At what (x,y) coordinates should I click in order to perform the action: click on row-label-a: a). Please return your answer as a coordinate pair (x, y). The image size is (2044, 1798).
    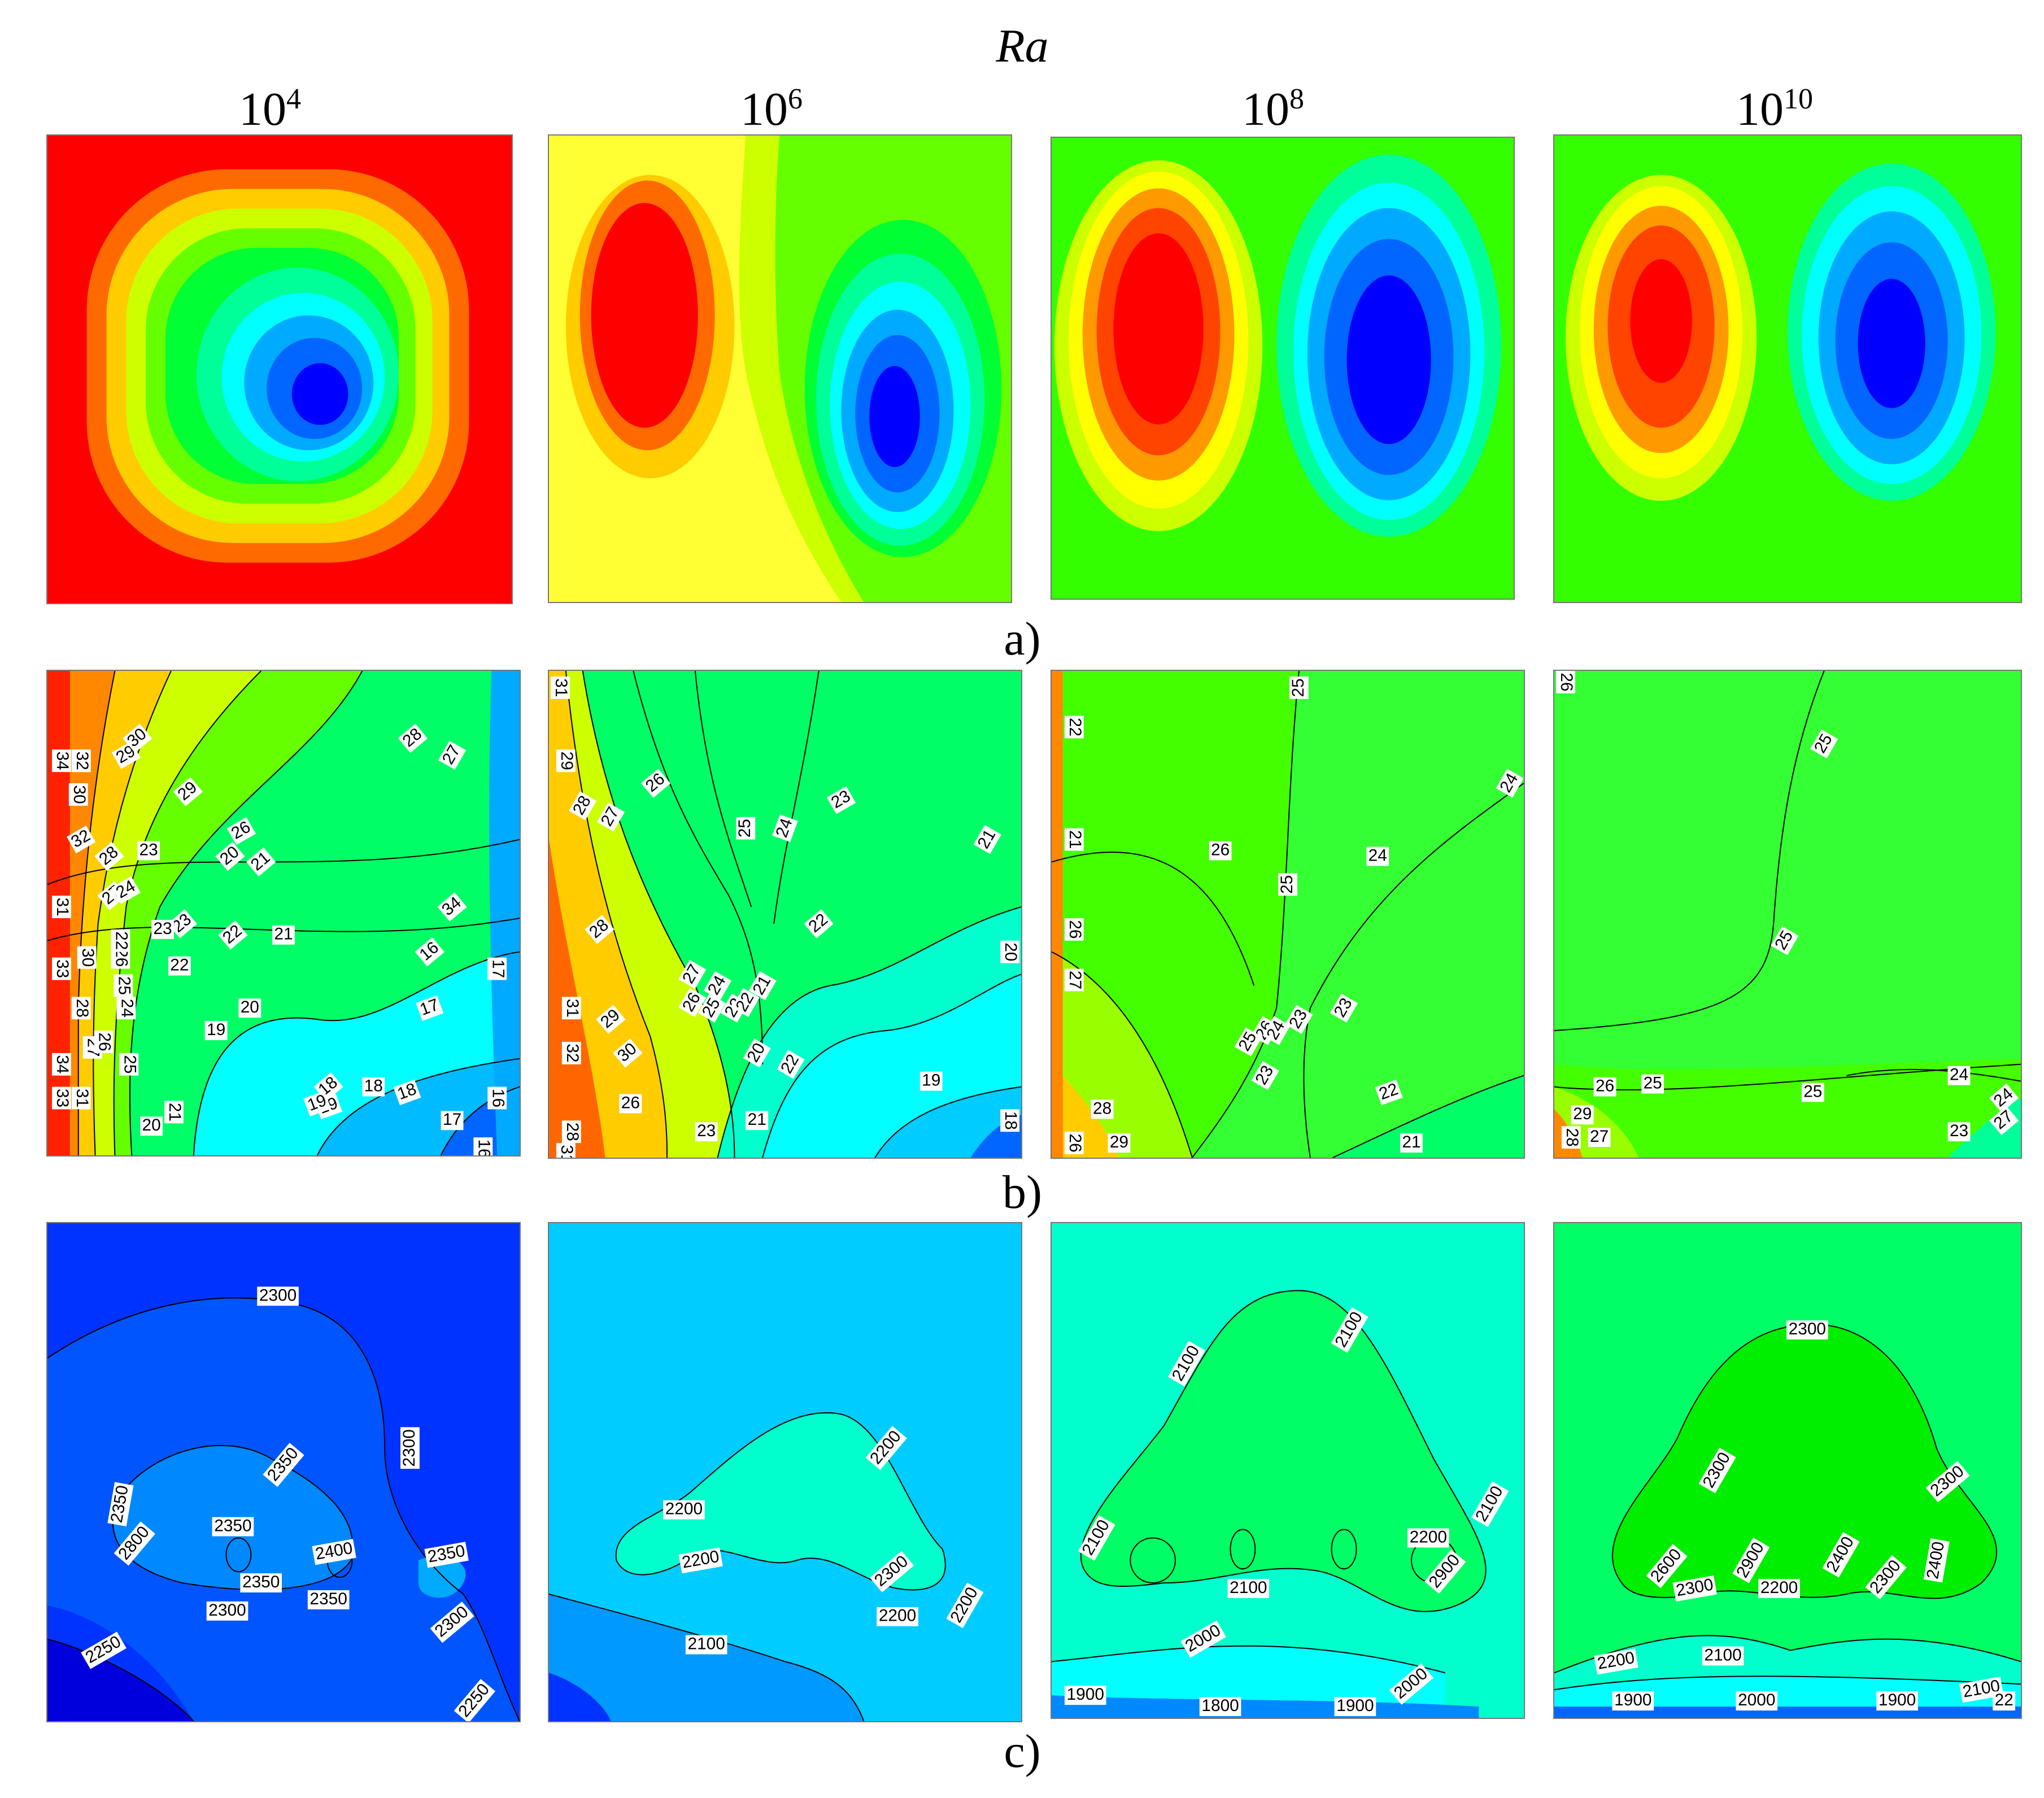
    Looking at the image, I should click on (1022, 639).